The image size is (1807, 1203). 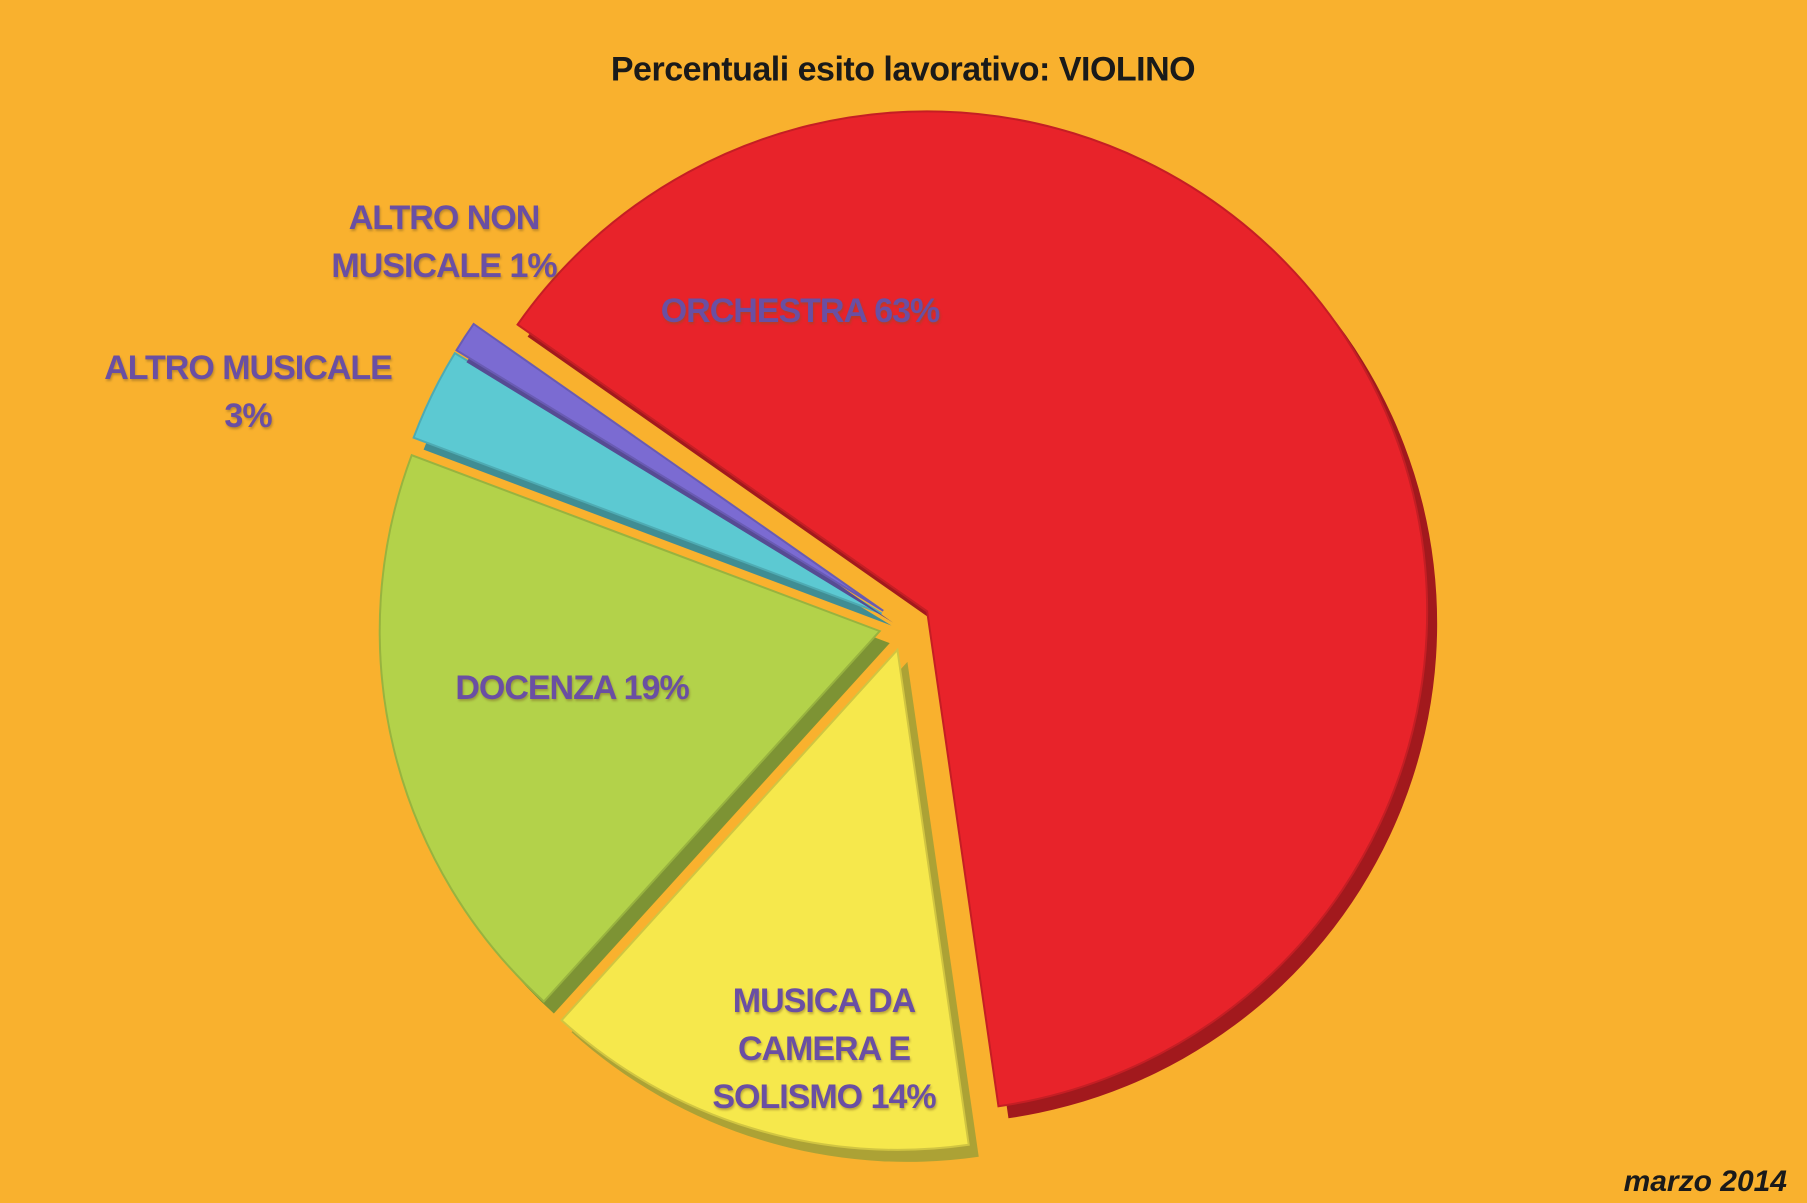 I want to click on slice-label: ALTRO NON MUSICALE 1%, so click(x=444, y=242).